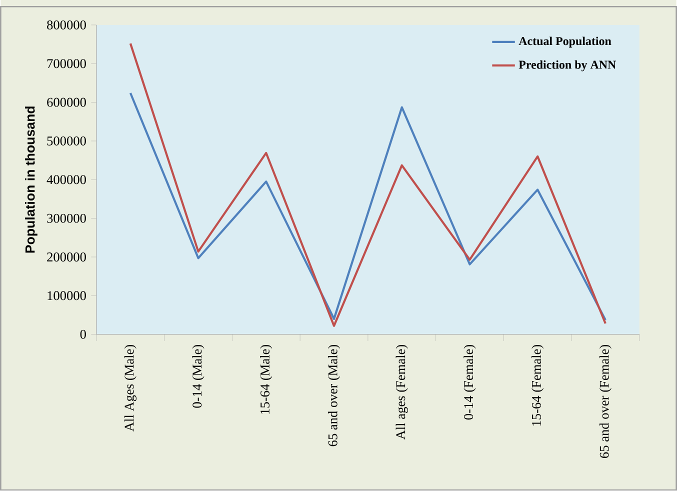 This screenshot has width=677, height=491. Describe the element at coordinates (66, 63) in the screenshot. I see `y-tick-label: 700000` at that location.